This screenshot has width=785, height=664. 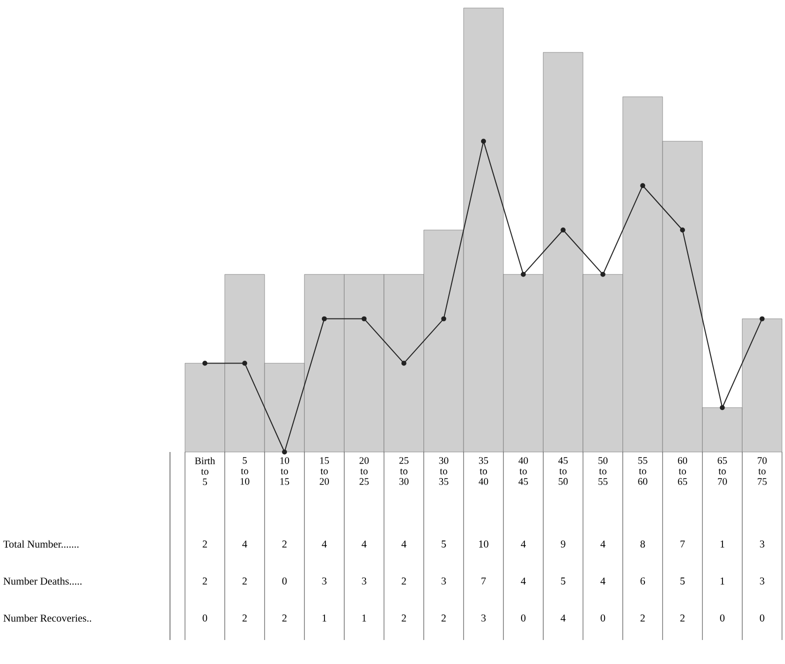 I want to click on x-tick-label: 65 to 70, so click(x=722, y=471).